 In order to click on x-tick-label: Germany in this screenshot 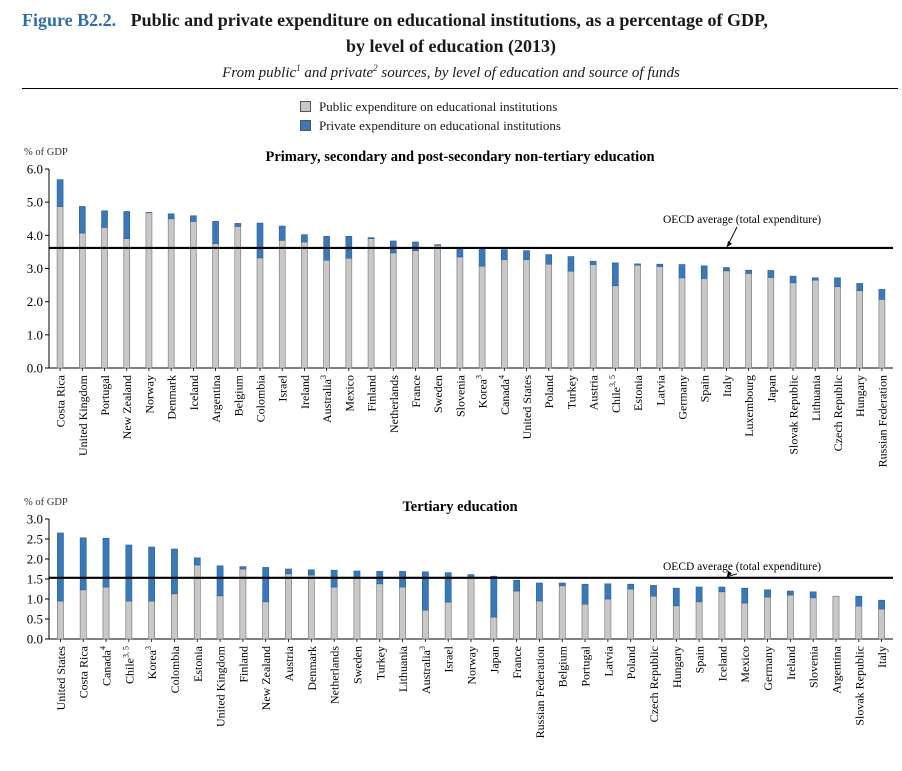, I will do `click(683, 397)`.